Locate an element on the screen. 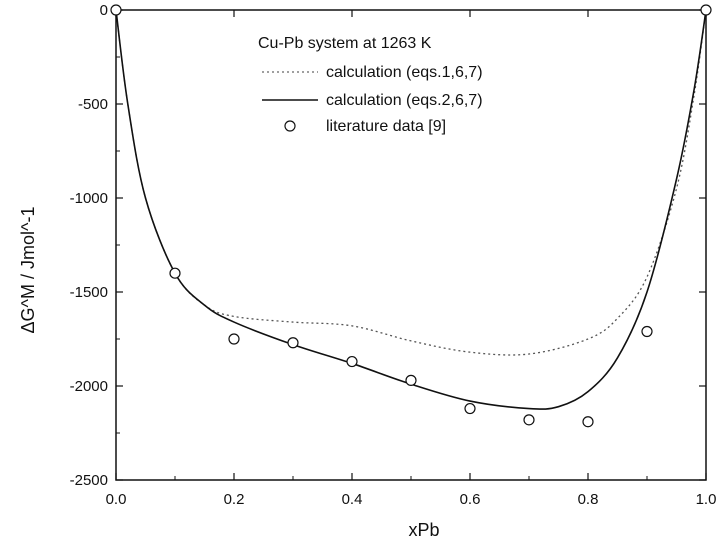 The height and width of the screenshot is (548, 722). y-tick-label: 0 is located at coordinates (104, 10).